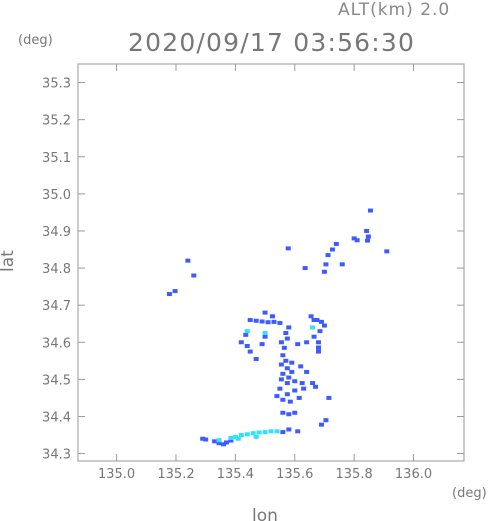 The height and width of the screenshot is (521, 491). What do you see at coordinates (56, 158) in the screenshot?
I see `y-tick-label: 35.1` at bounding box center [56, 158].